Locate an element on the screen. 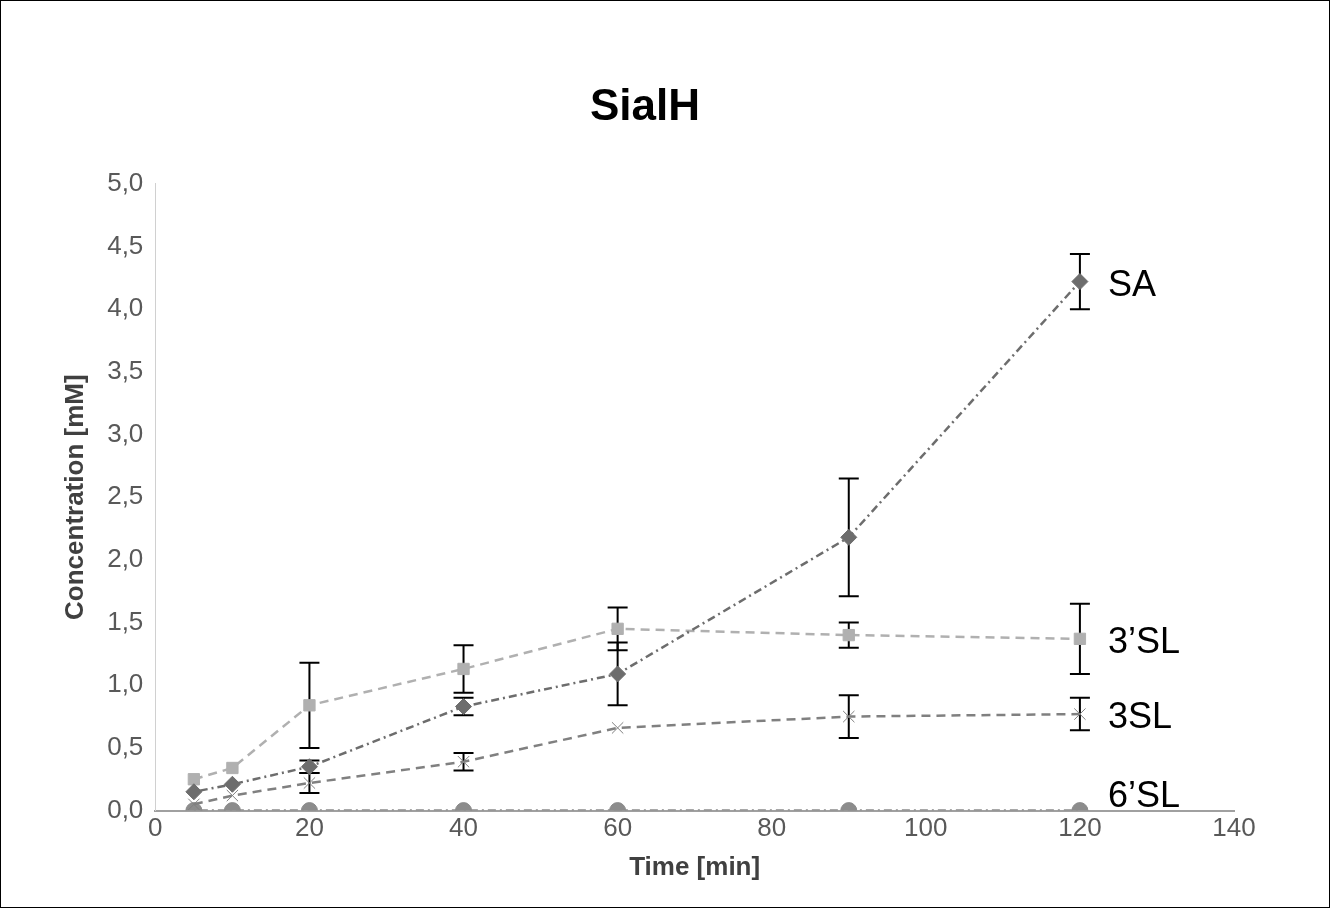 The height and width of the screenshot is (908, 1330). x-tick-label: 60 is located at coordinates (618, 827).